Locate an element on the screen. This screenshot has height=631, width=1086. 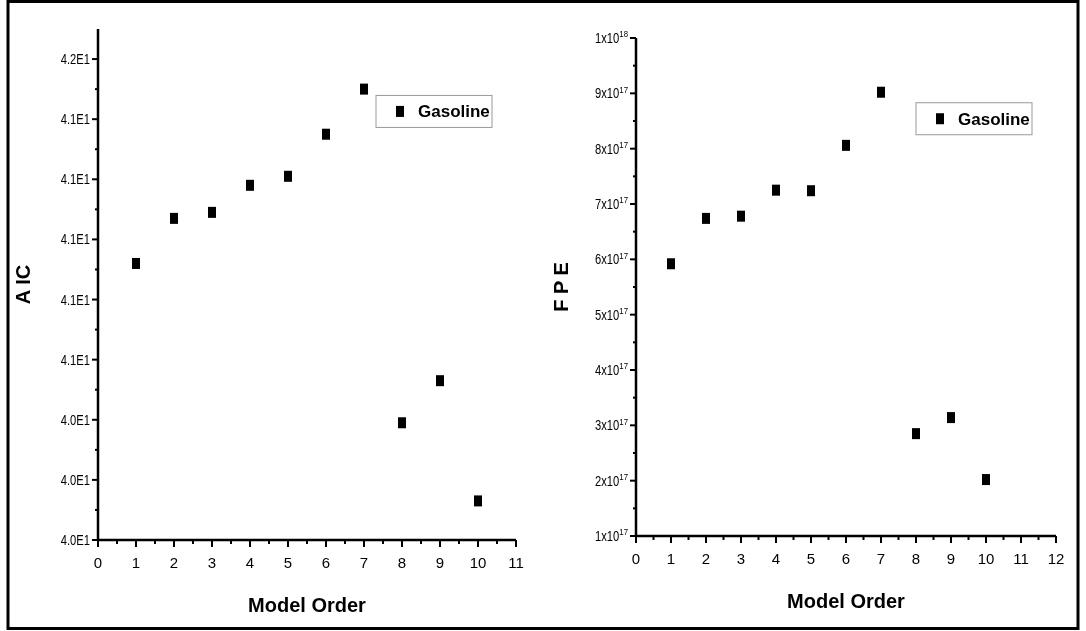
y-tick-label: 6x10$^{17}$ is located at coordinates (612, 258).